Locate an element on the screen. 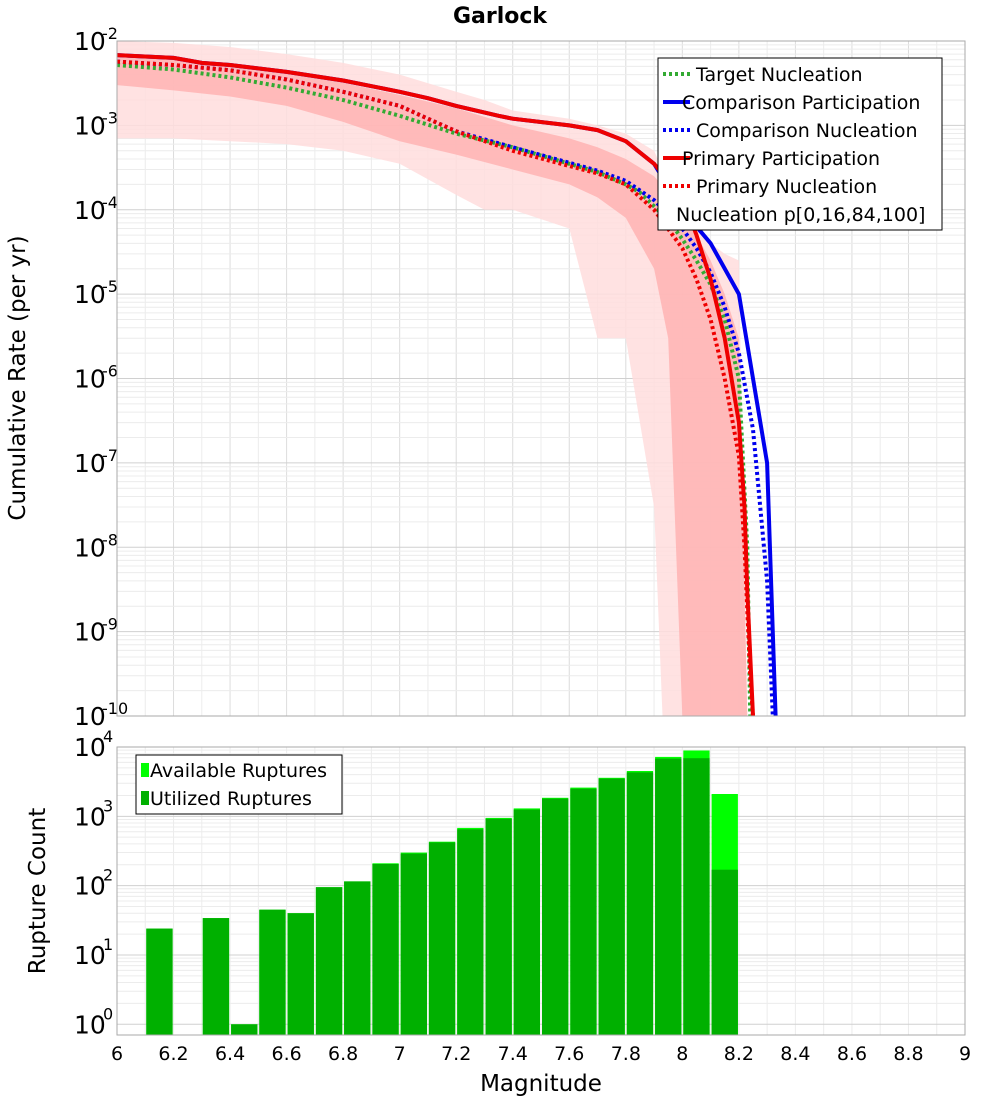  x-axis-title: Magnitude is located at coordinates (541, 1084).